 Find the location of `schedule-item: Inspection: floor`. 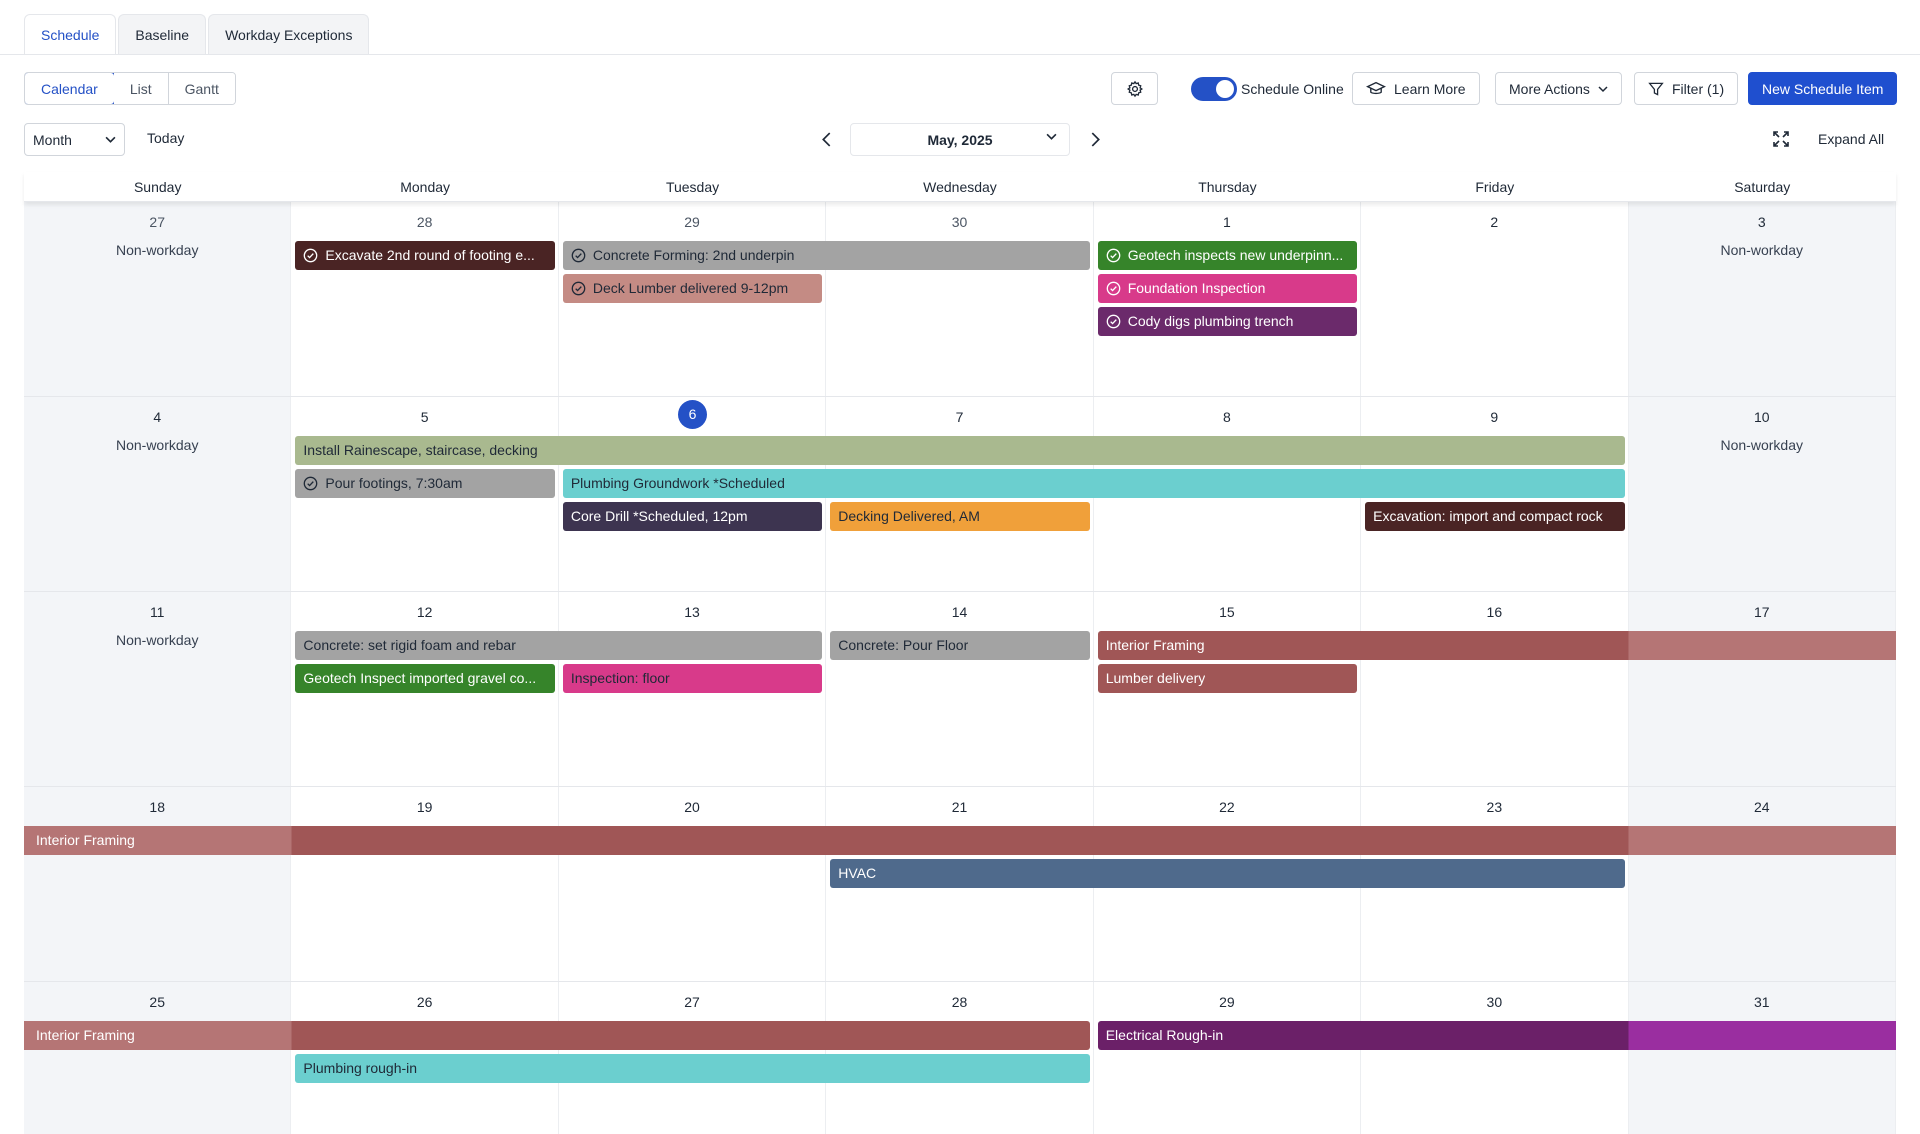

schedule-item: Inspection: floor is located at coordinates (692, 678).